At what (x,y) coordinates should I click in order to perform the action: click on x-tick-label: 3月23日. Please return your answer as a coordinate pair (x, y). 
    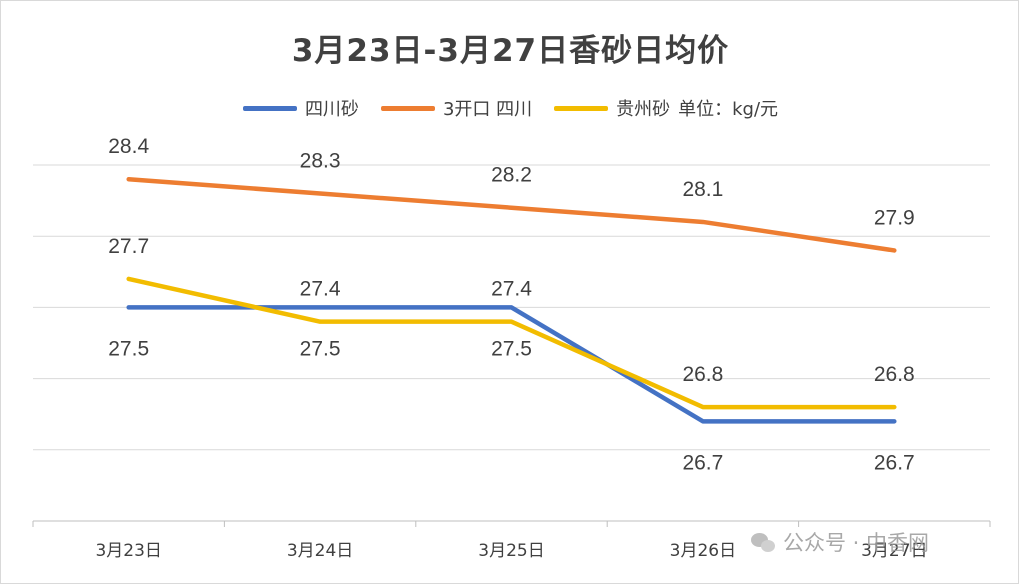
    Looking at the image, I should click on (128, 551).